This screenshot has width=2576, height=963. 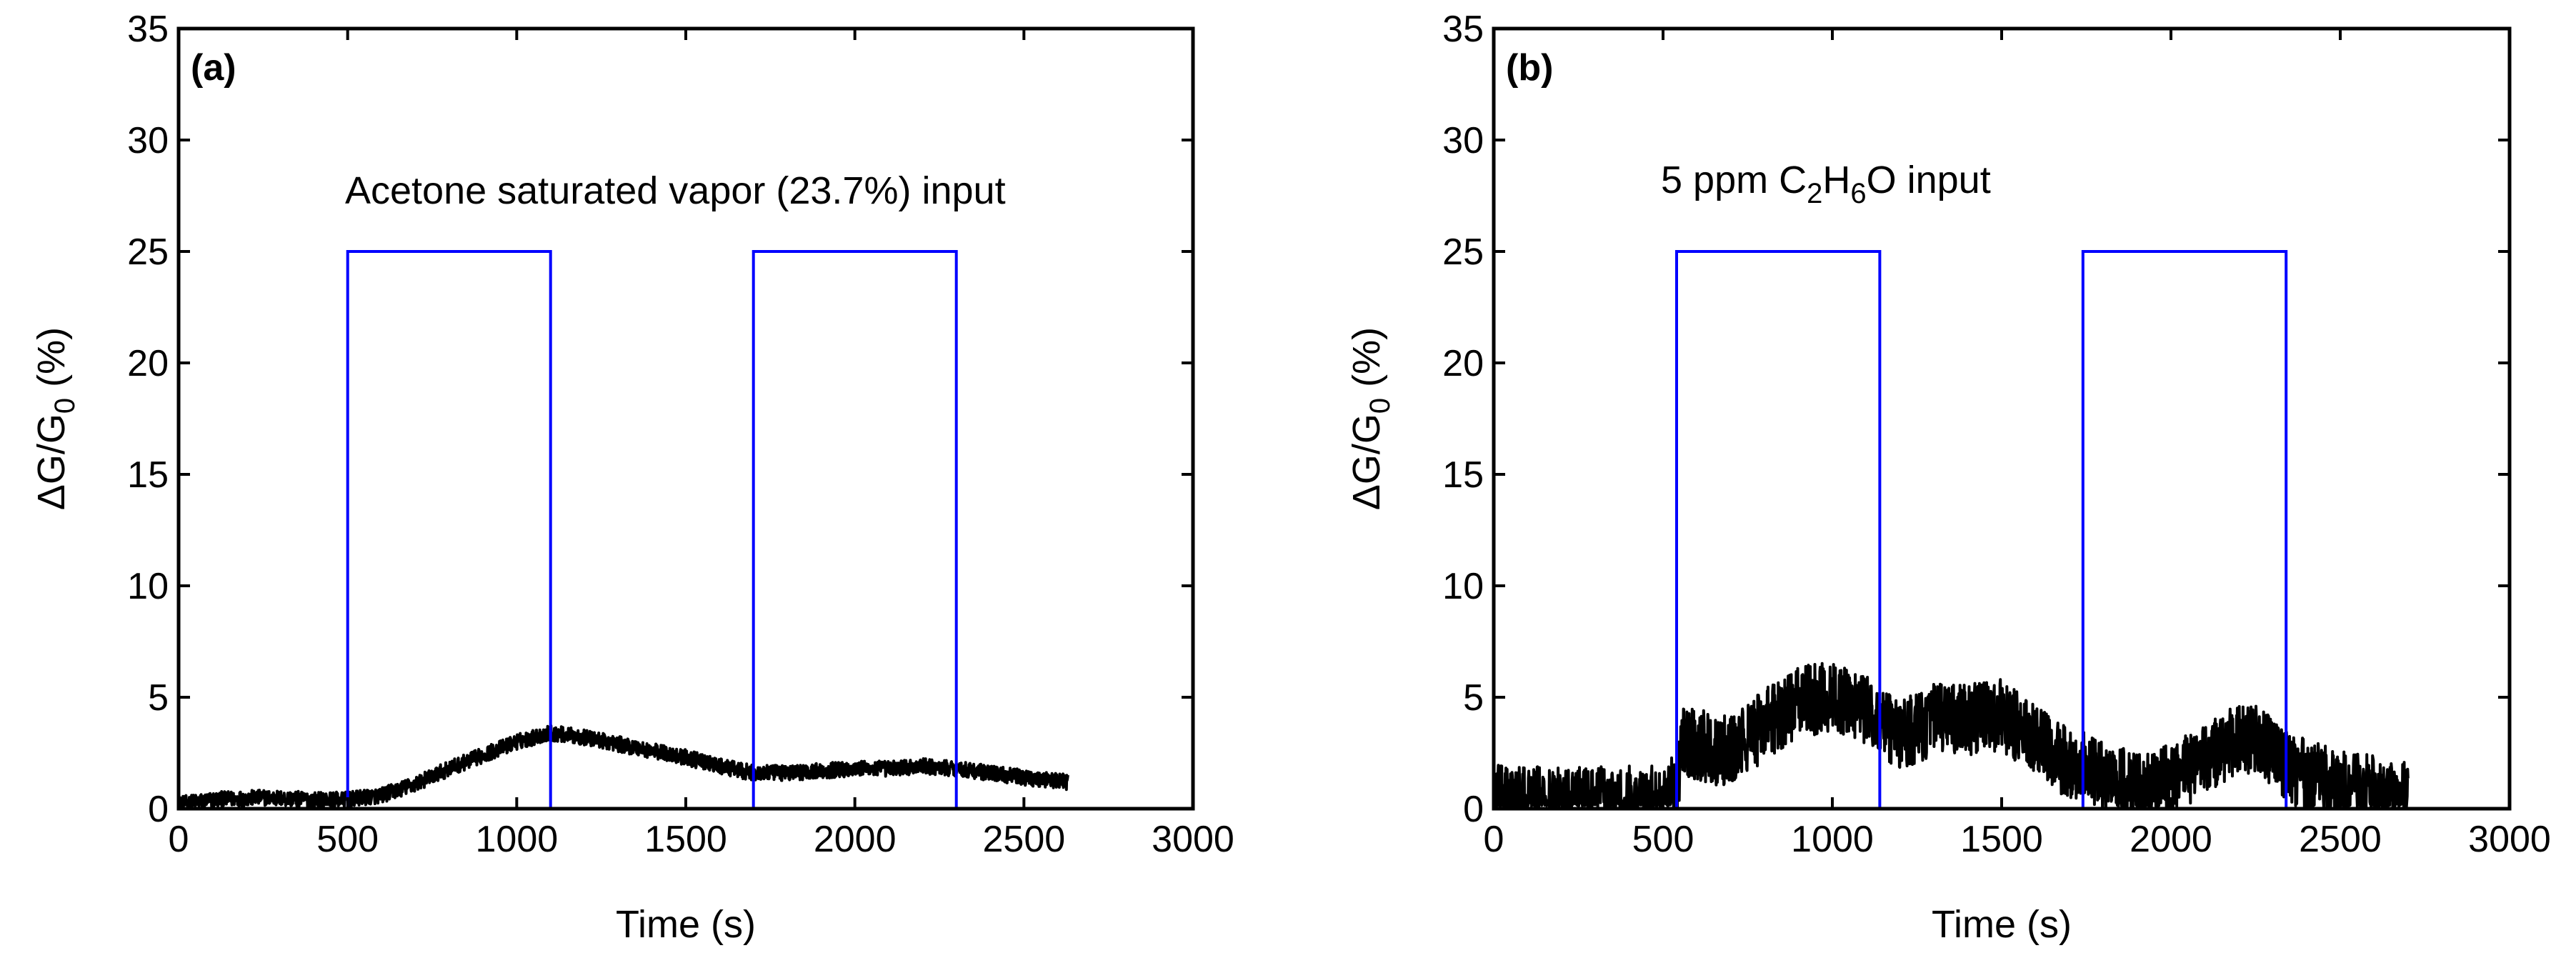 I want to click on y-tick-label-a-2: 10, so click(x=148, y=586).